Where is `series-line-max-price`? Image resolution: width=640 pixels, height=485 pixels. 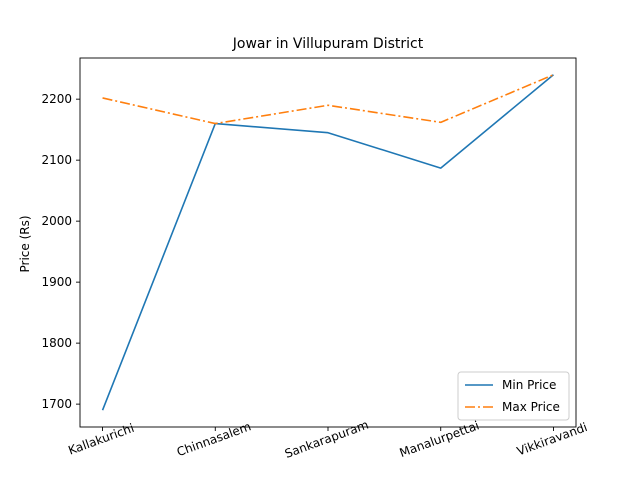 series-line-max-price is located at coordinates (328, 99).